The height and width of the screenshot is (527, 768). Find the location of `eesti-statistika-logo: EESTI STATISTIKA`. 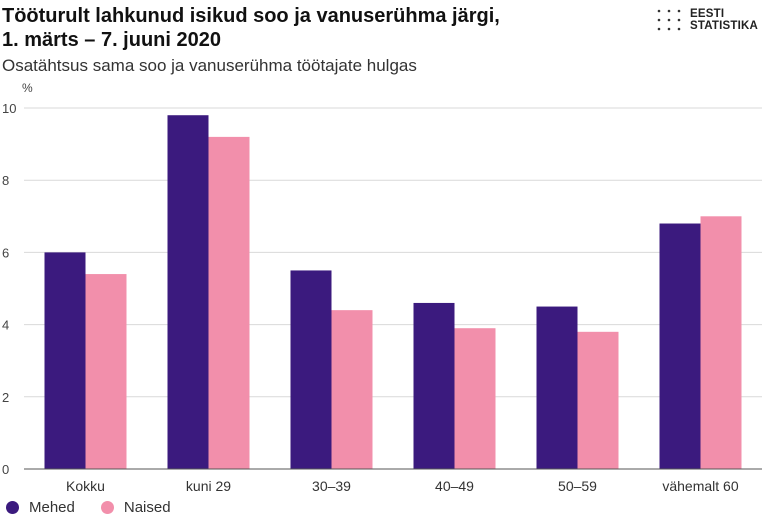

eesti-statistika-logo: EESTI STATISTIKA is located at coordinates (711, 21).